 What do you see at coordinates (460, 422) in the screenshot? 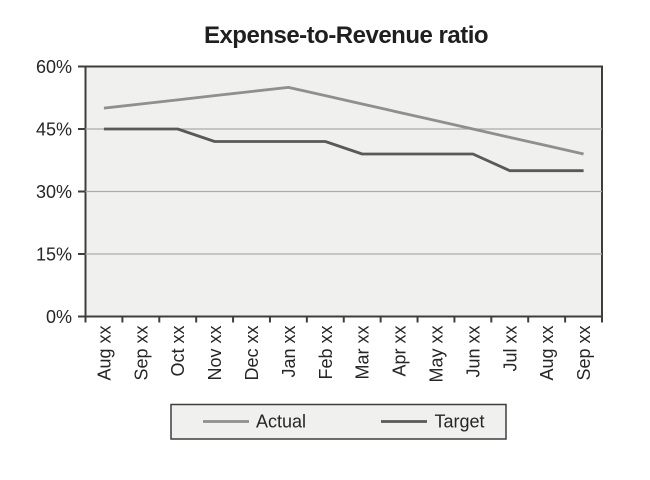
I see `svg-text: Target` at bounding box center [460, 422].